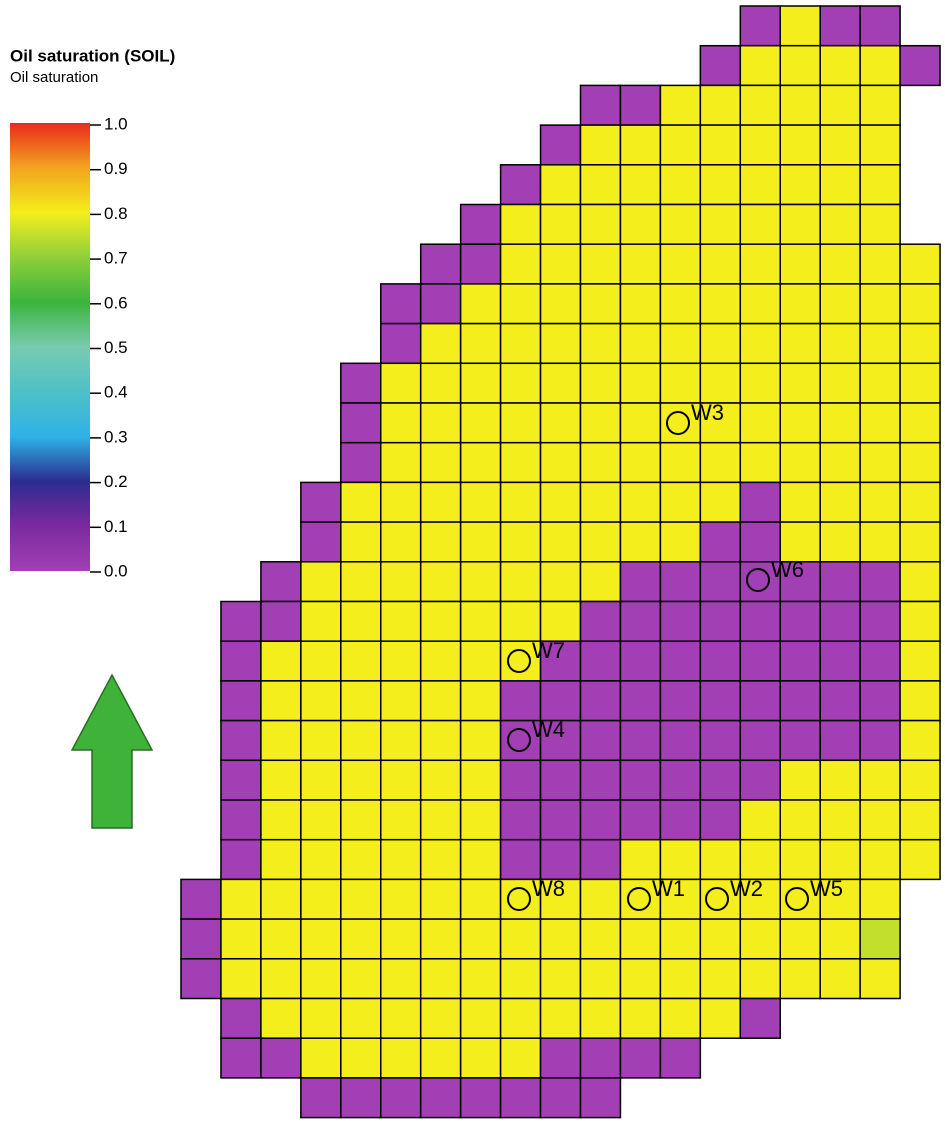  I want to click on well-marker, so click(519, 661).